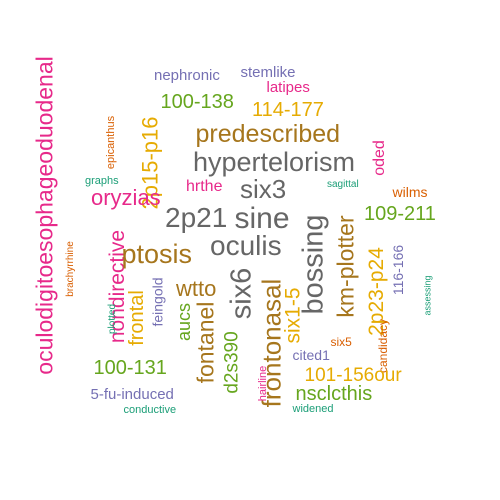  I want to click on cloud-word: 5-fu-induced, so click(132, 394).